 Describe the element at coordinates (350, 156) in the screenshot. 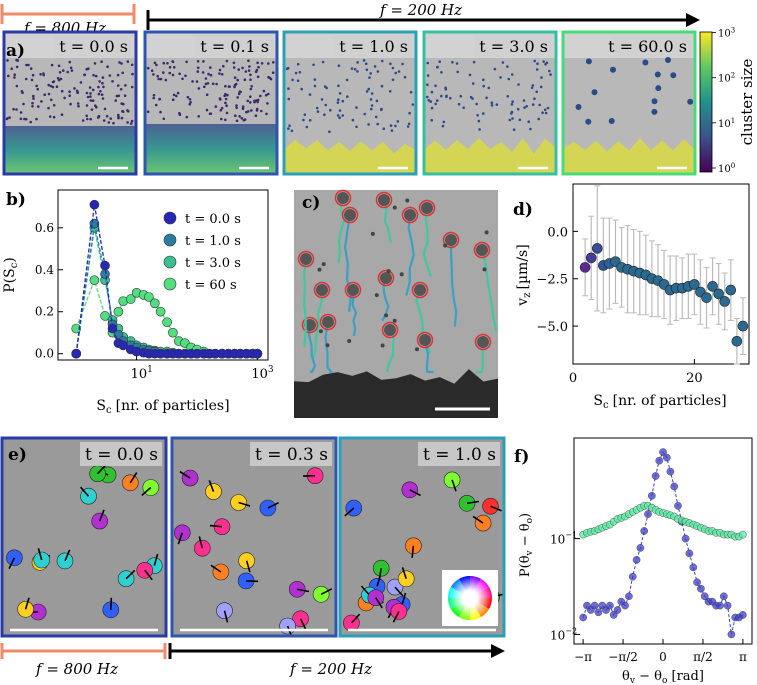

I see `particle-clusters` at that location.